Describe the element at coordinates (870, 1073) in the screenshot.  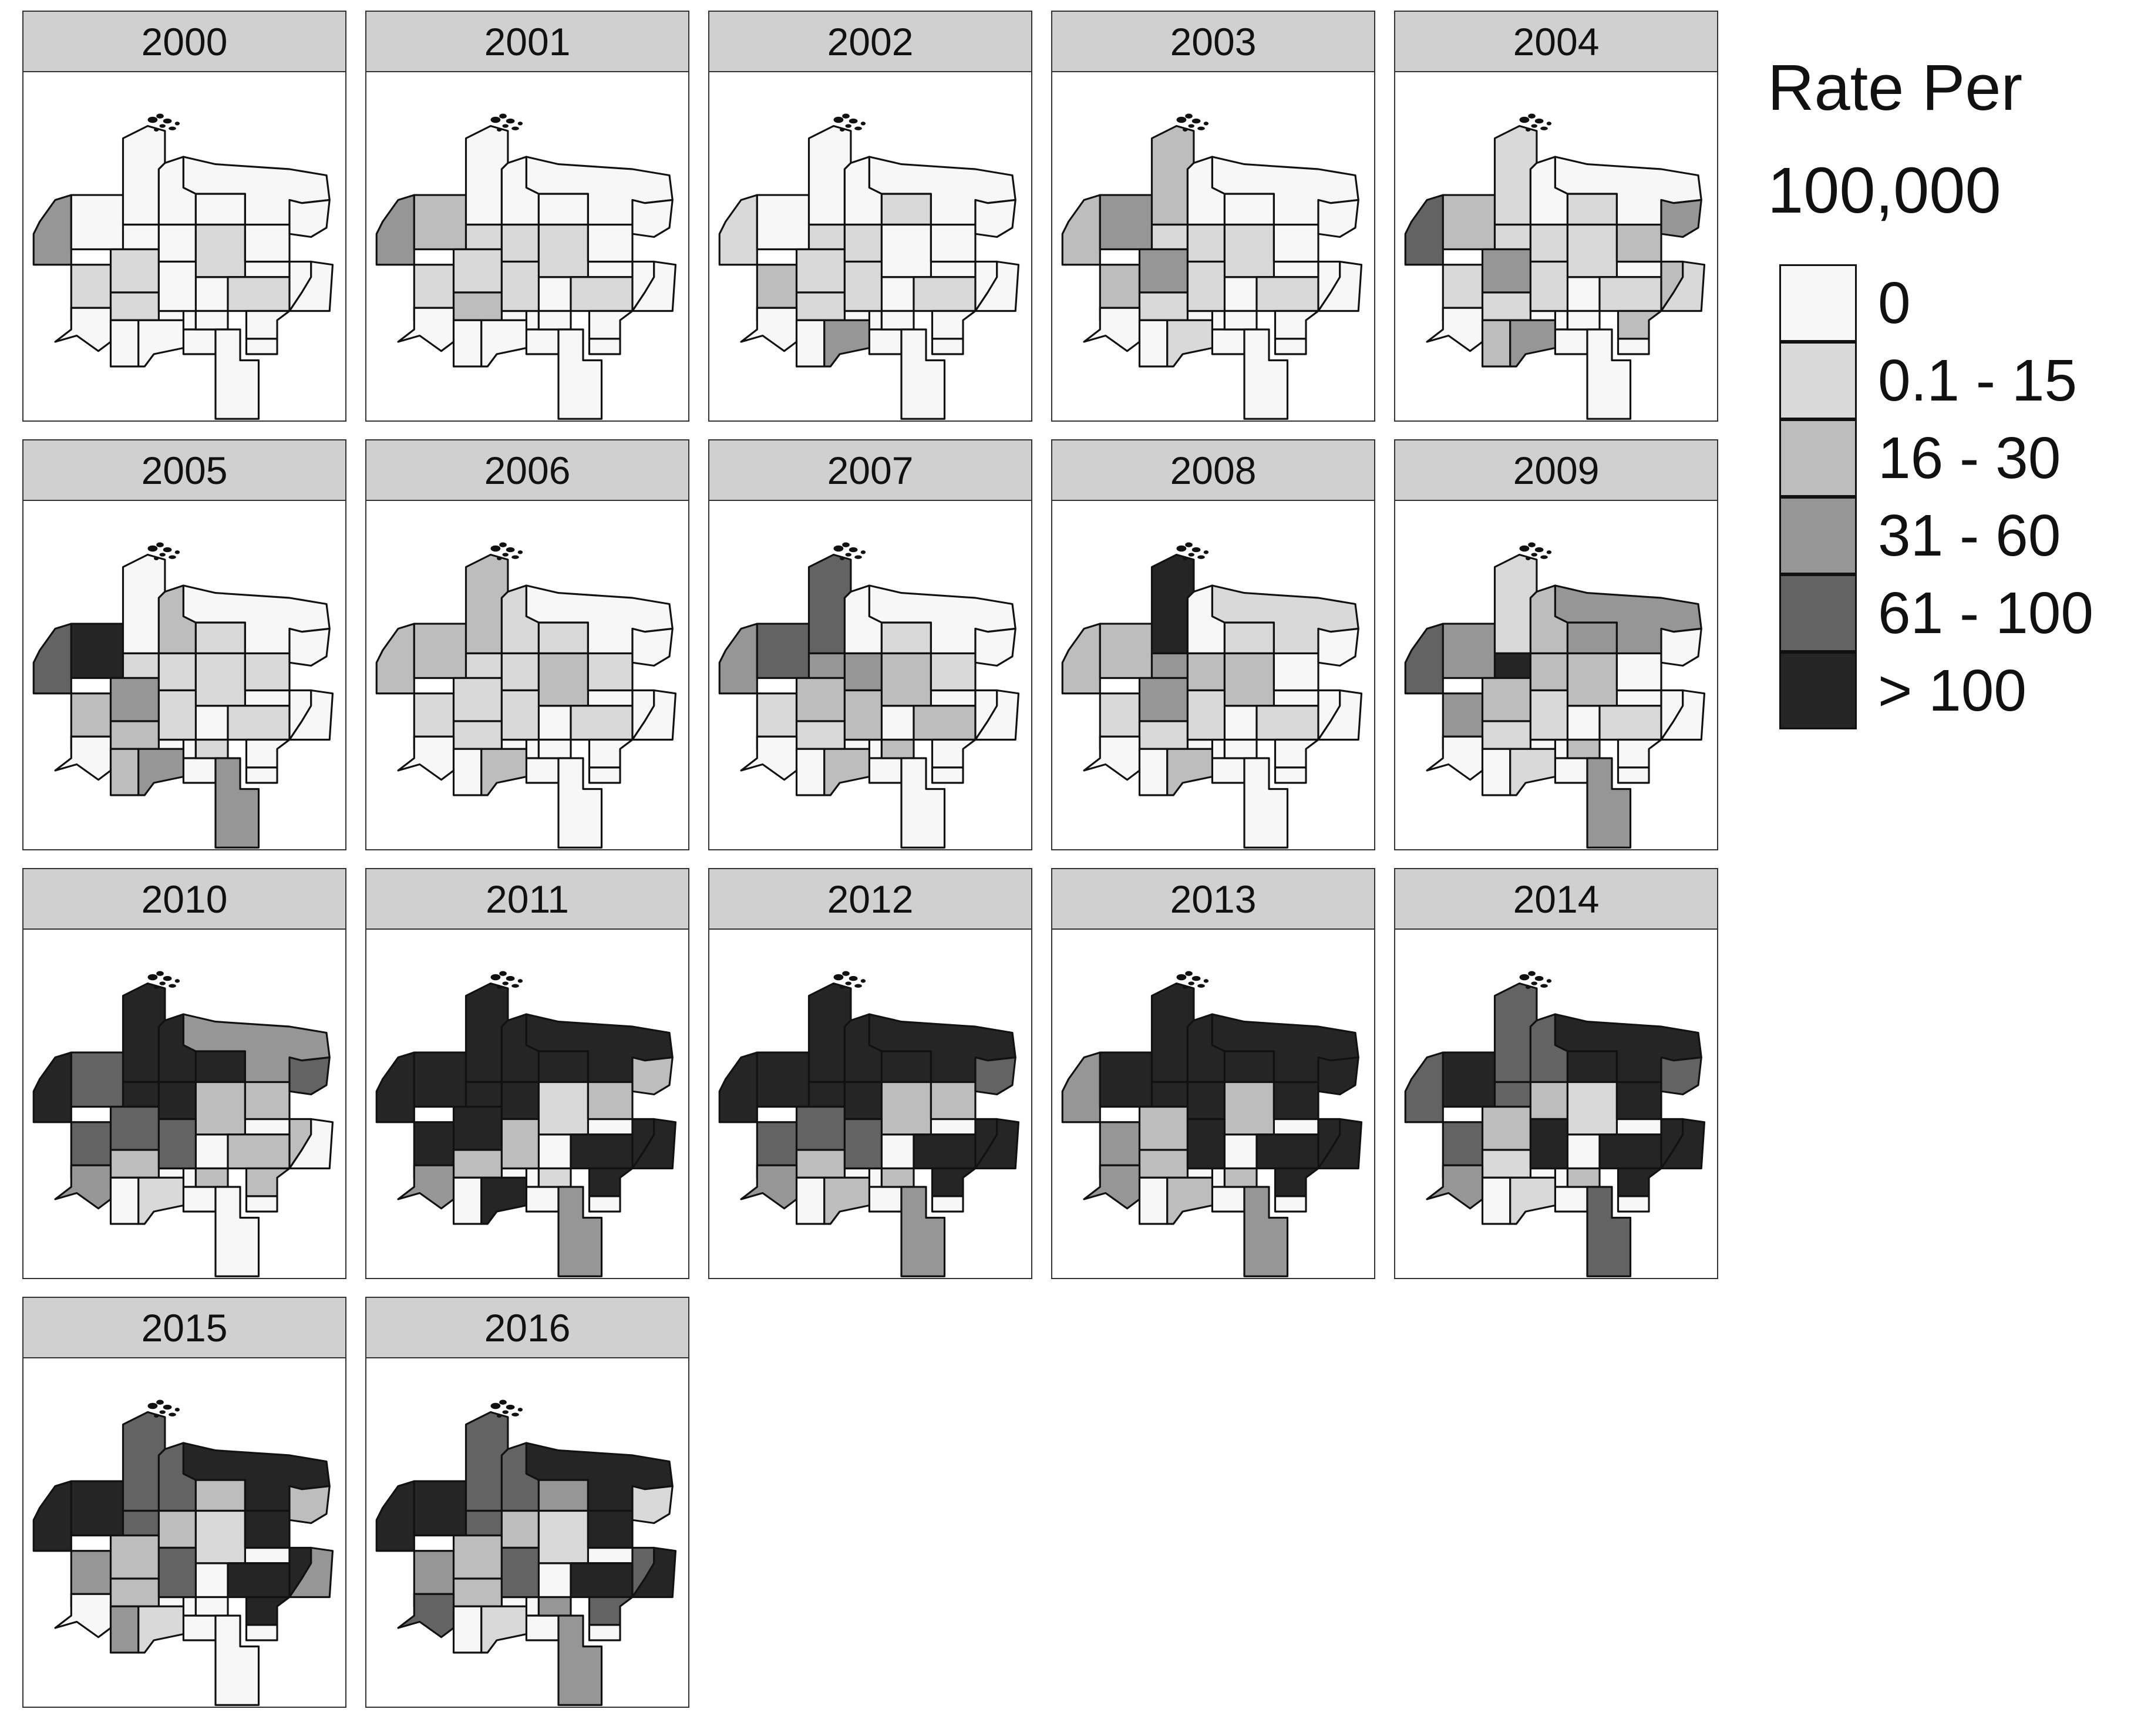
I see `map-panel-2012: 2012` at that location.